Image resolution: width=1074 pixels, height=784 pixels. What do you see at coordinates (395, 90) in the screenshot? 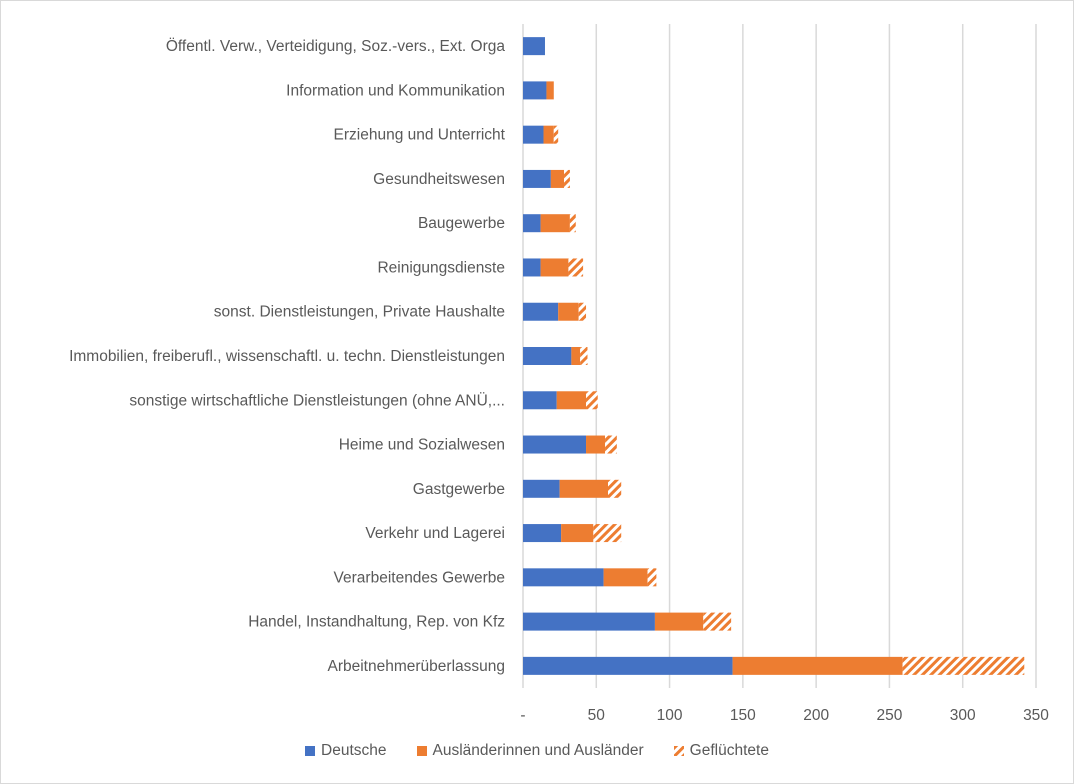
I see `category-label: Information und Kommunikation` at bounding box center [395, 90].